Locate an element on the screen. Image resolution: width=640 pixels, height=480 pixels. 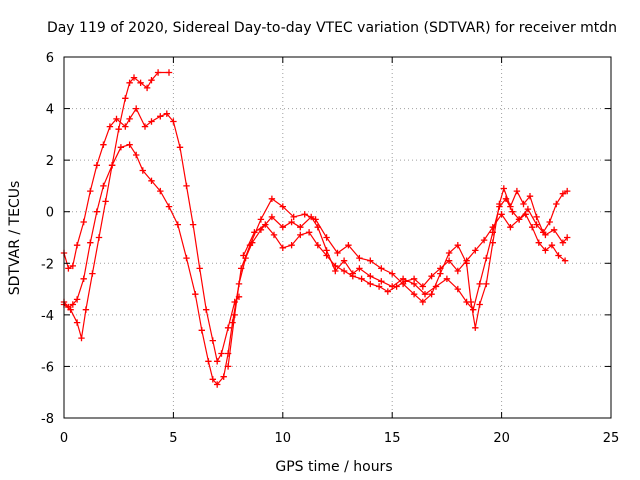
series-line is located at coordinates (151, 235).